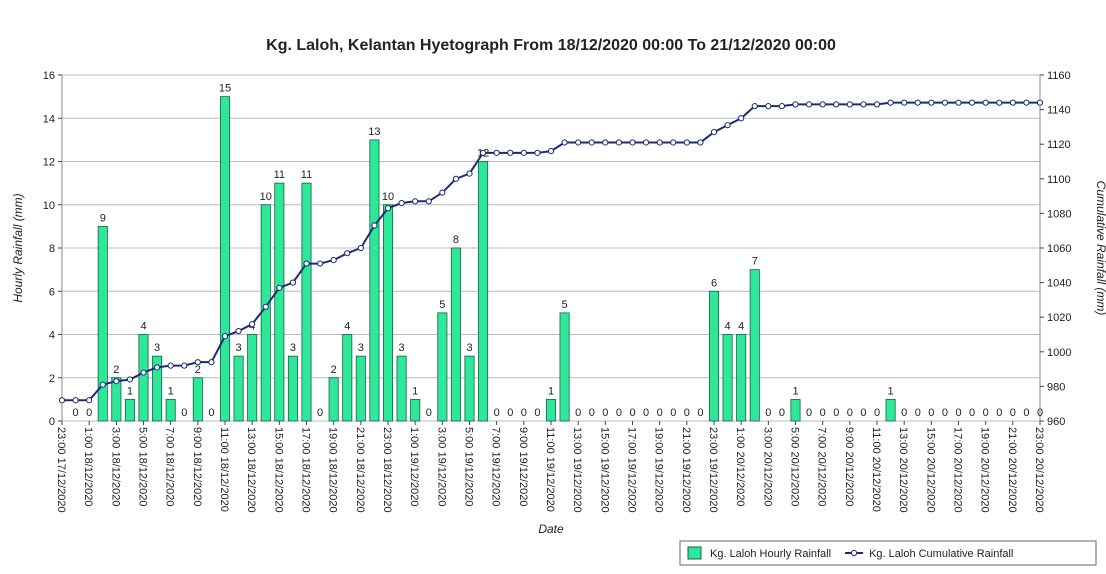 The width and height of the screenshot is (1106, 574). Describe the element at coordinates (958, 470) in the screenshot. I see `x-tick-label: 17:00 20/12/2020` at that location.